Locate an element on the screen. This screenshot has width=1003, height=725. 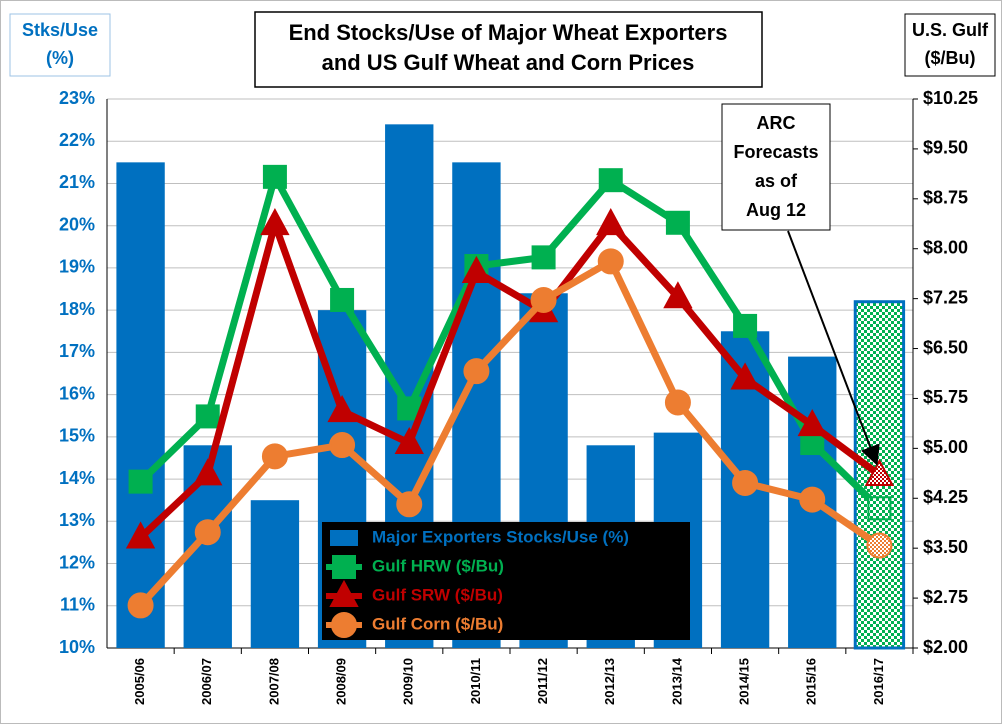
legend-box is located at coordinates (506, 581).